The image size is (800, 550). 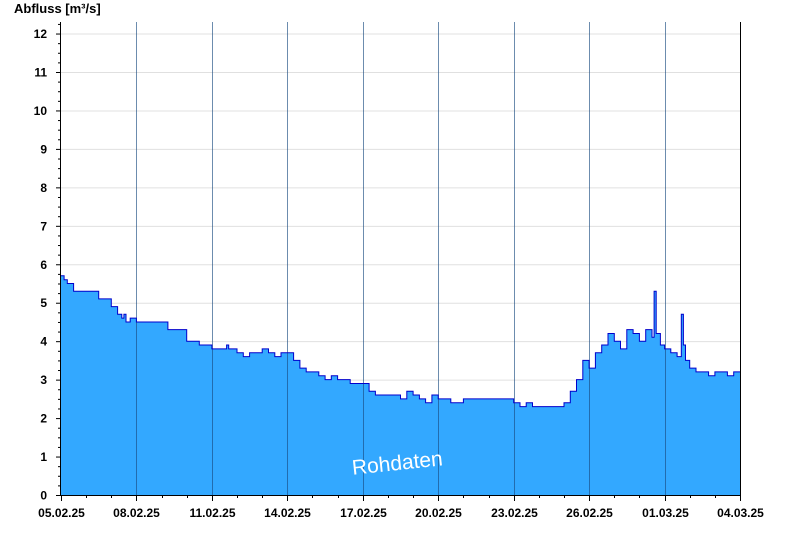 I want to click on x-tick-label: 26.02.25, so click(x=589, y=513).